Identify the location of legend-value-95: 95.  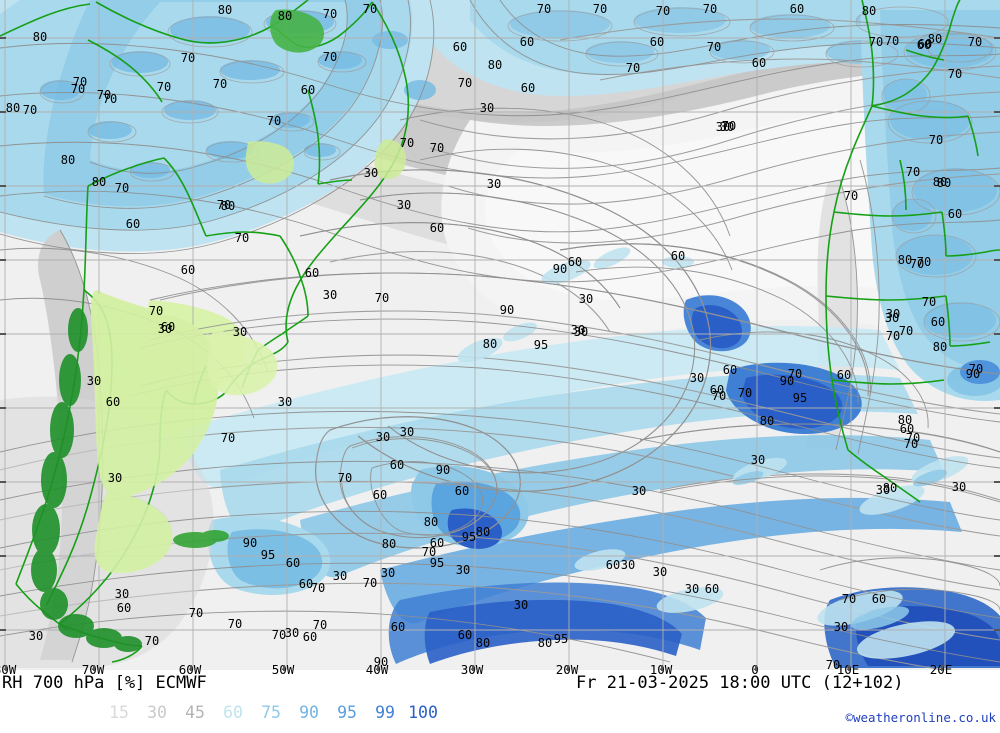
(347, 712).